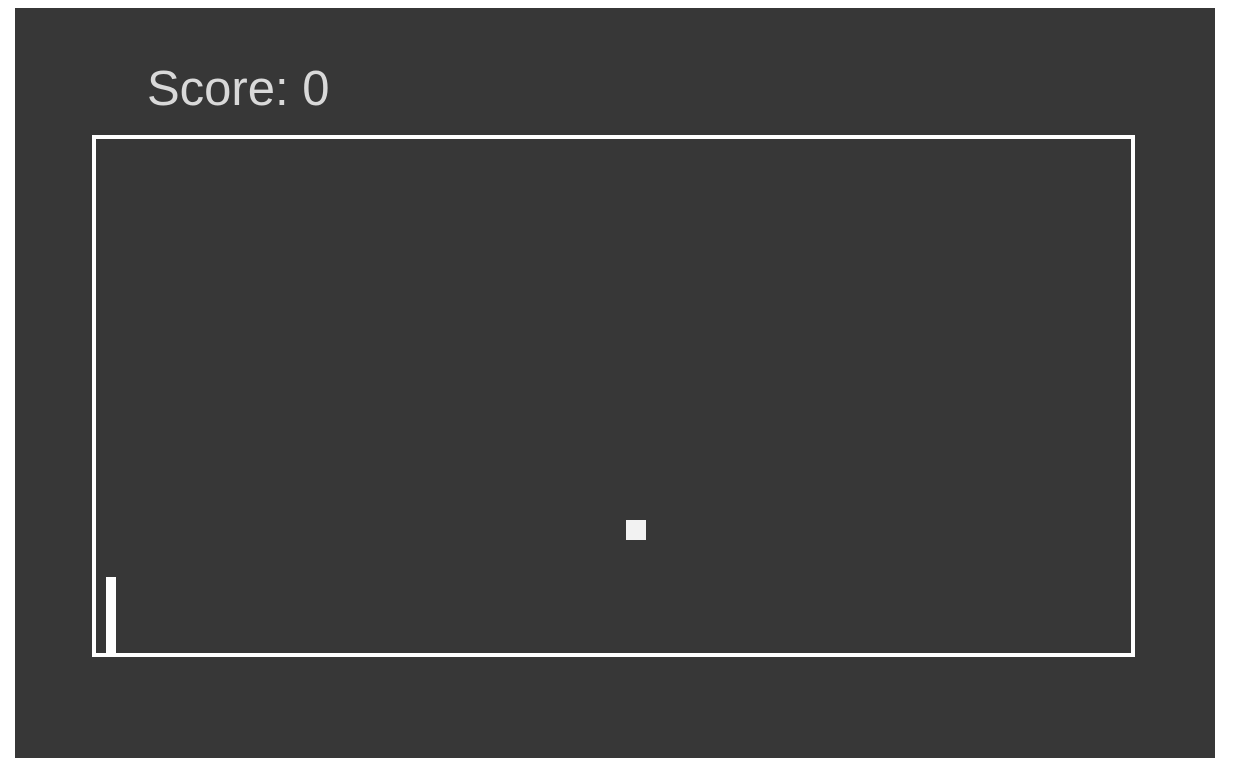 The image size is (1236, 778). Describe the element at coordinates (636, 530) in the screenshot. I see `ball` at that location.